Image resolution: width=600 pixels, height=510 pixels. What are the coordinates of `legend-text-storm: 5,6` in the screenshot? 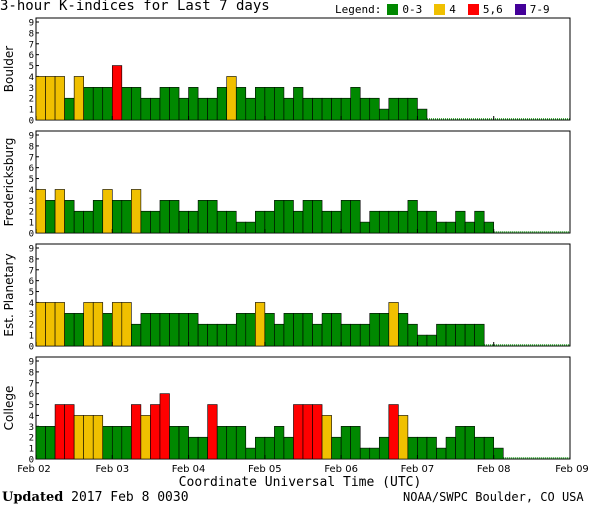 It's located at (492, 9).